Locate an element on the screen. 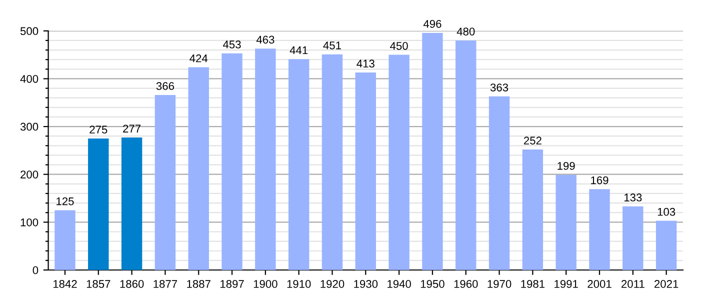 This screenshot has height=300, width=710. data-label: 199 is located at coordinates (566, 166).